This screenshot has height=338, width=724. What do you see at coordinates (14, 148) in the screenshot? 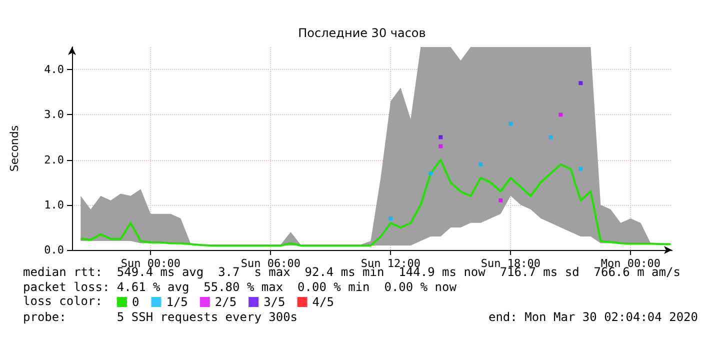
I see `y-axis-title: Seconds` at bounding box center [14, 148].